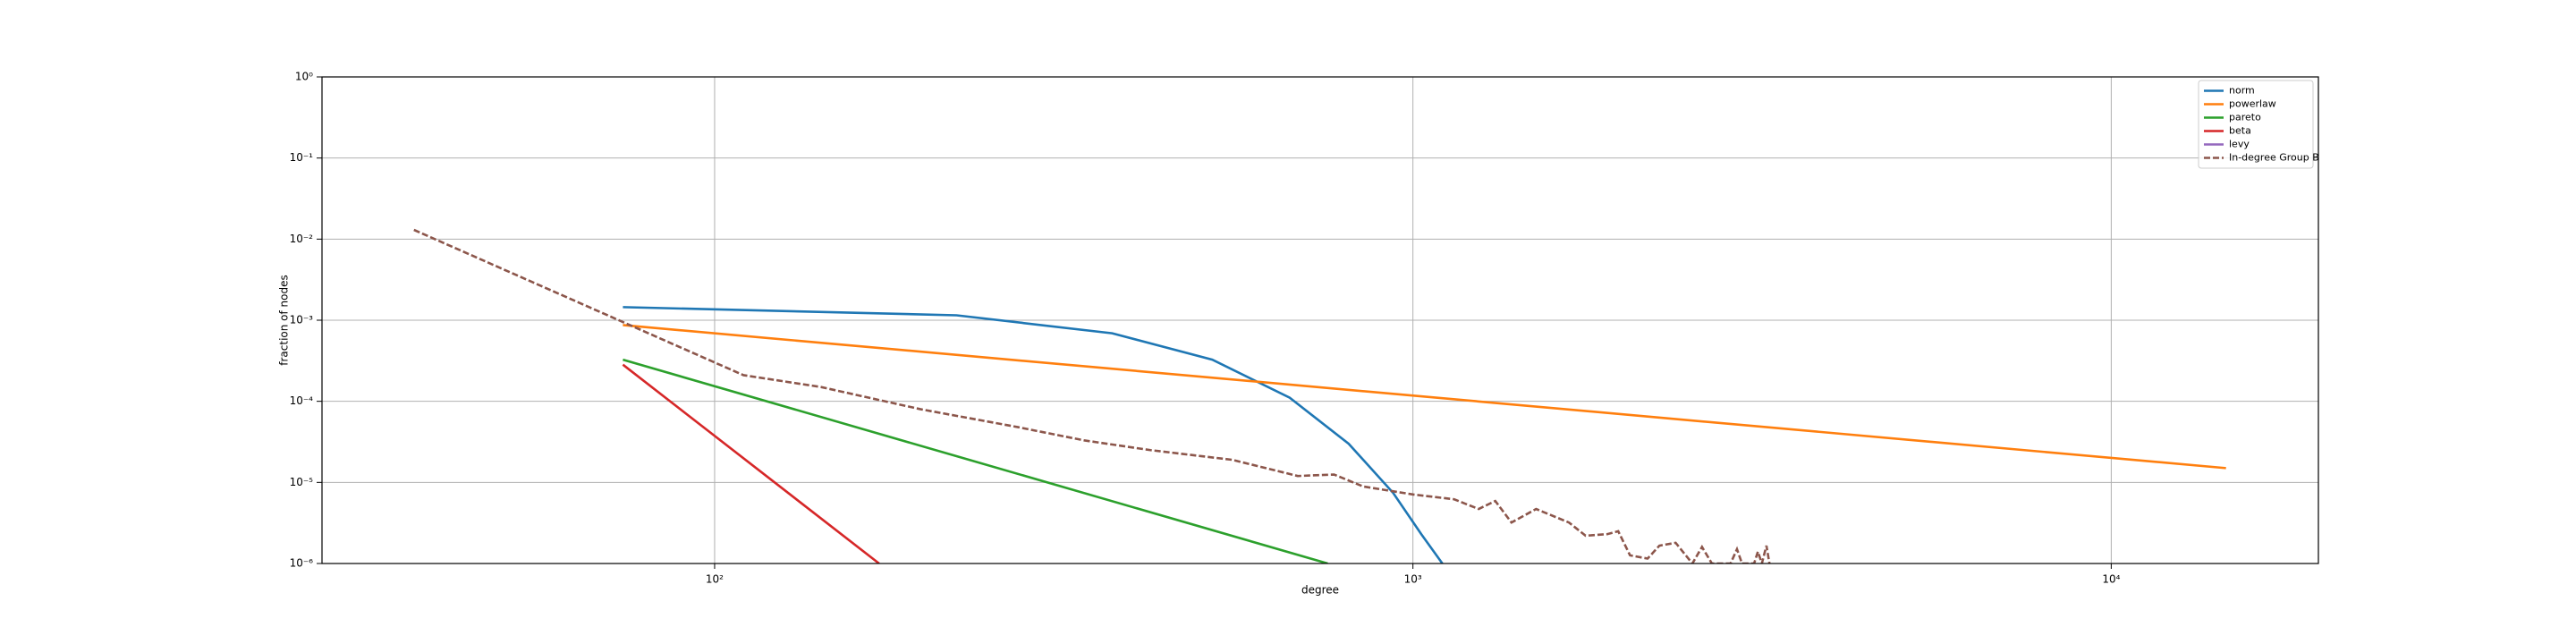  What do you see at coordinates (284, 320) in the screenshot?
I see `y-axis-label: fraction of nodes` at bounding box center [284, 320].